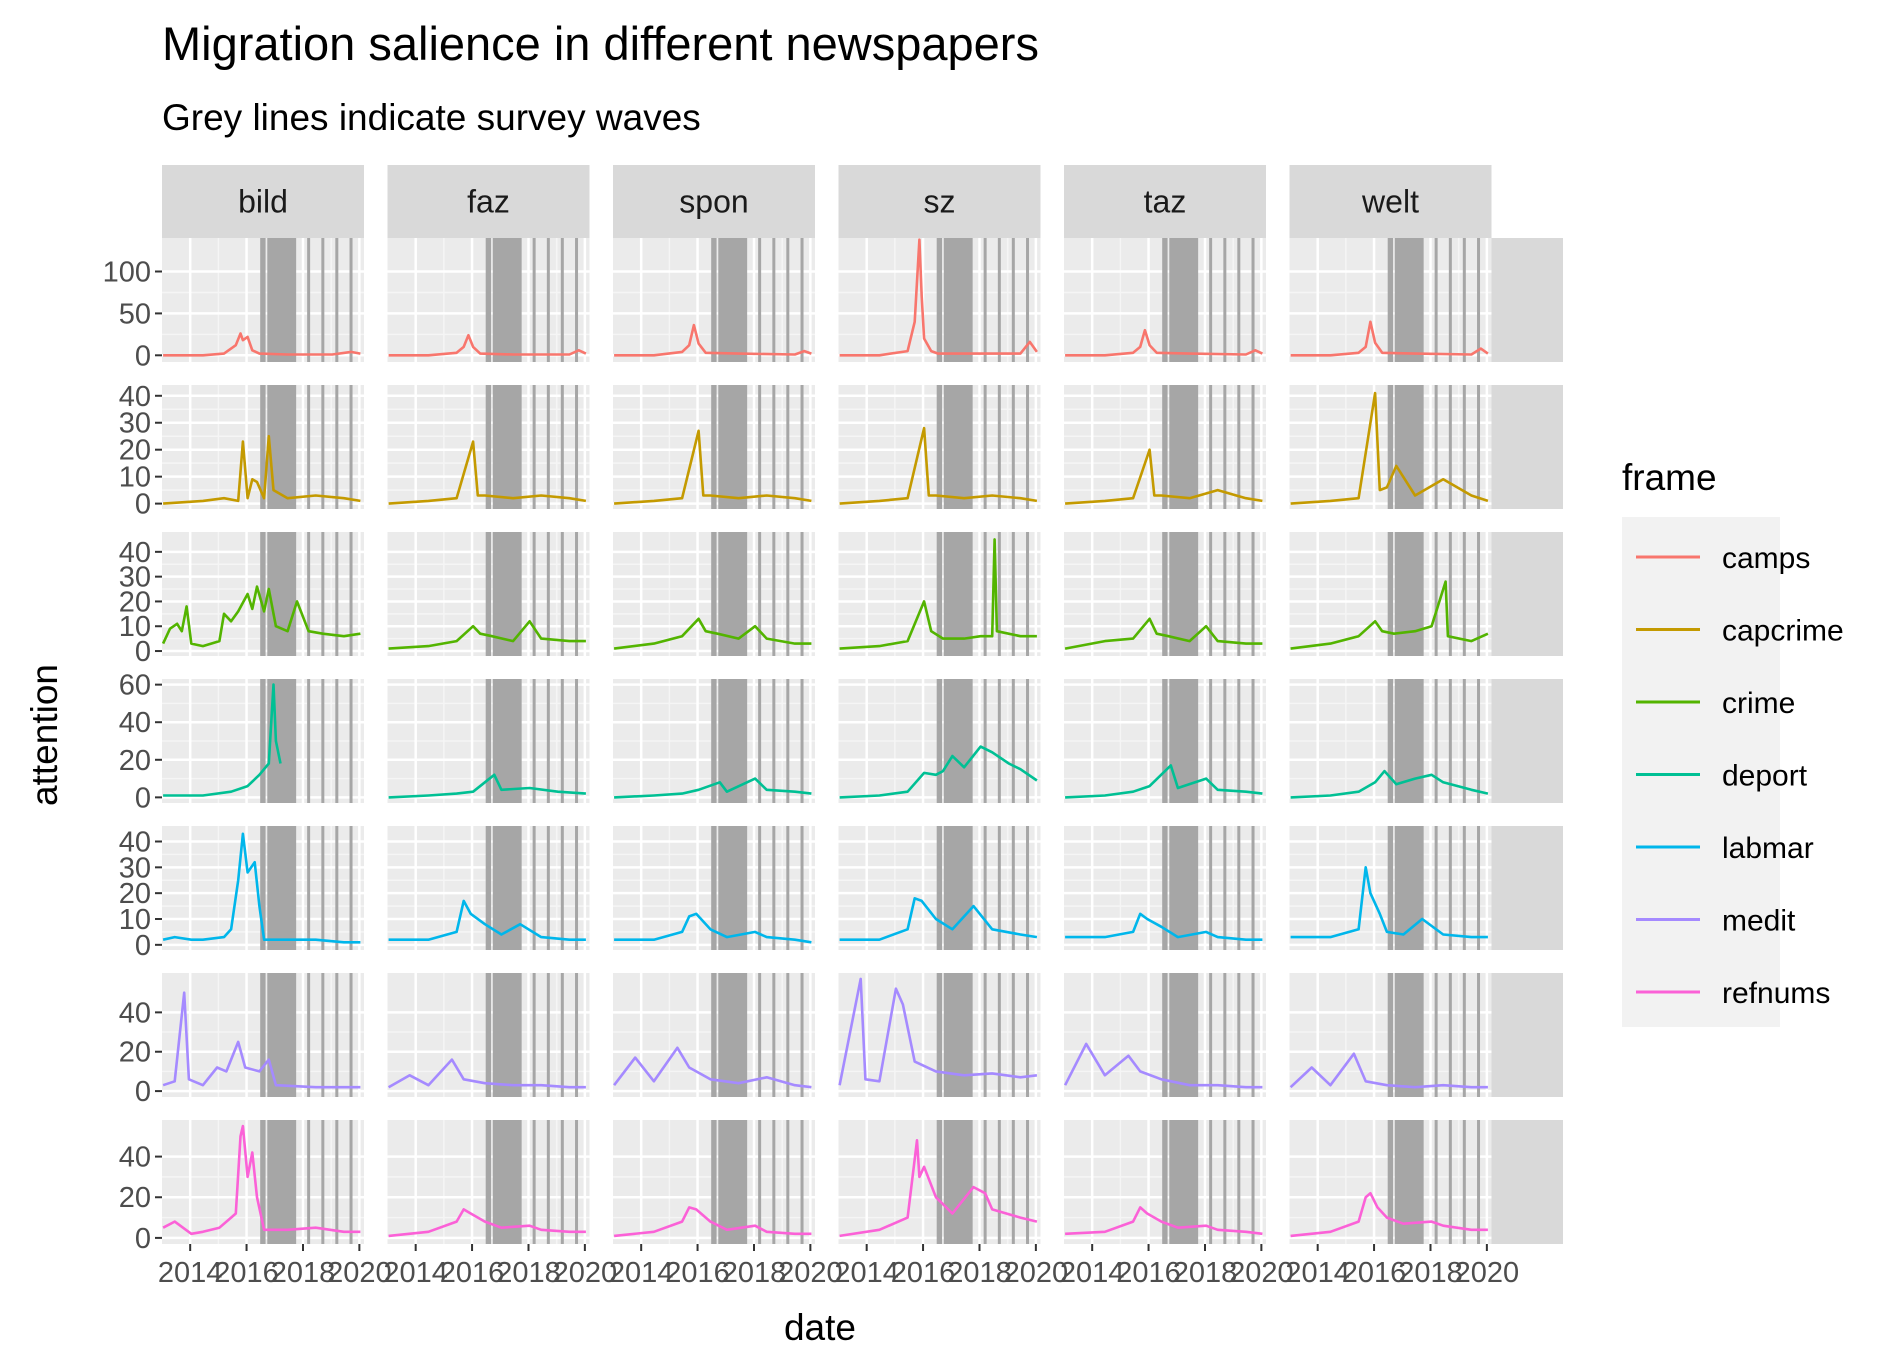 The height and width of the screenshot is (1362, 1896). What do you see at coordinates (1389, 1214) in the screenshot?
I see `series-line-refnums-welt` at bounding box center [1389, 1214].